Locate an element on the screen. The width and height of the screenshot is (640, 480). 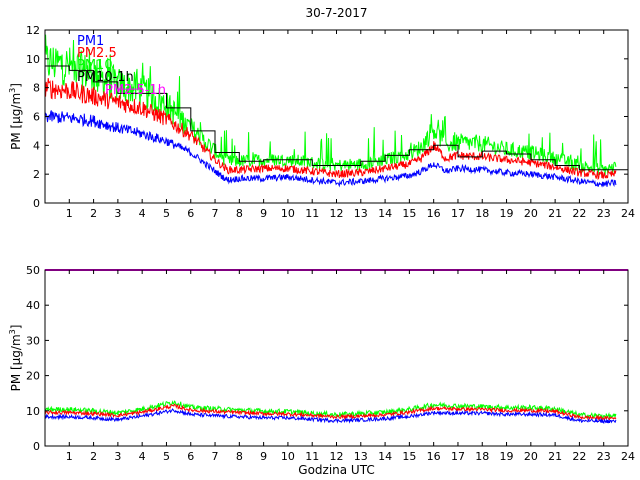
series-pm10-line is located at coordinates (330, 410).